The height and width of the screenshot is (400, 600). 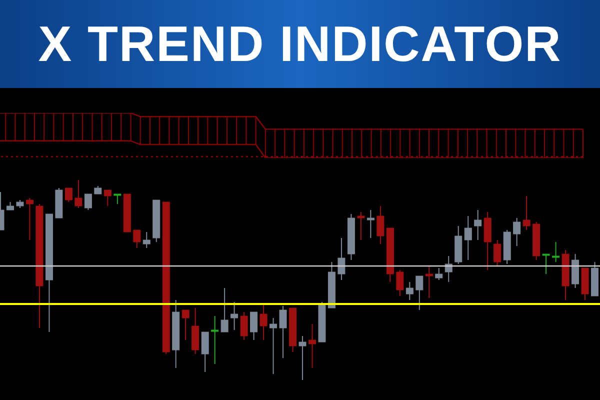 I want to click on chart-title: X TREND INDICATOR, so click(x=300, y=44).